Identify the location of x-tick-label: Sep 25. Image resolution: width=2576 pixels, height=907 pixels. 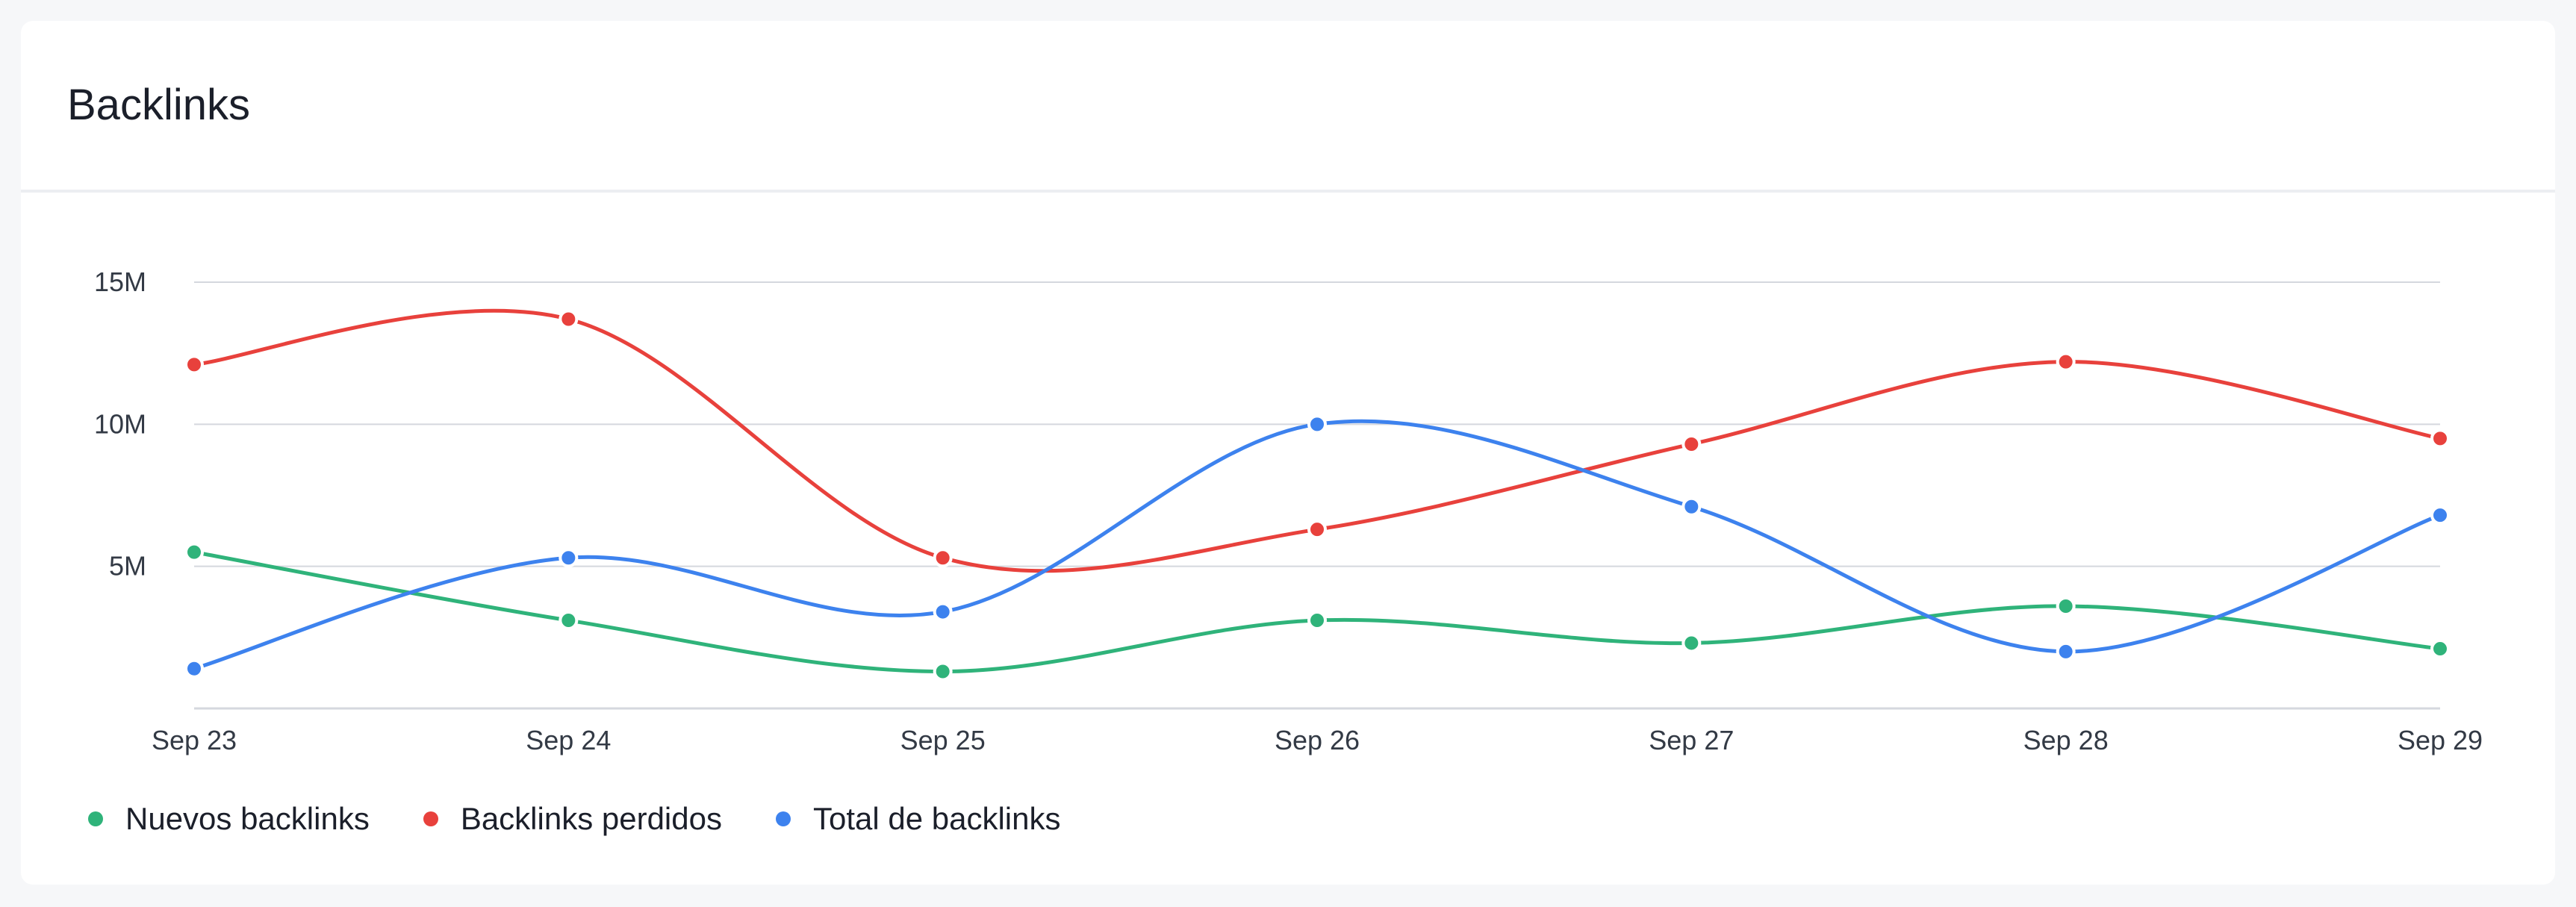
(943, 740).